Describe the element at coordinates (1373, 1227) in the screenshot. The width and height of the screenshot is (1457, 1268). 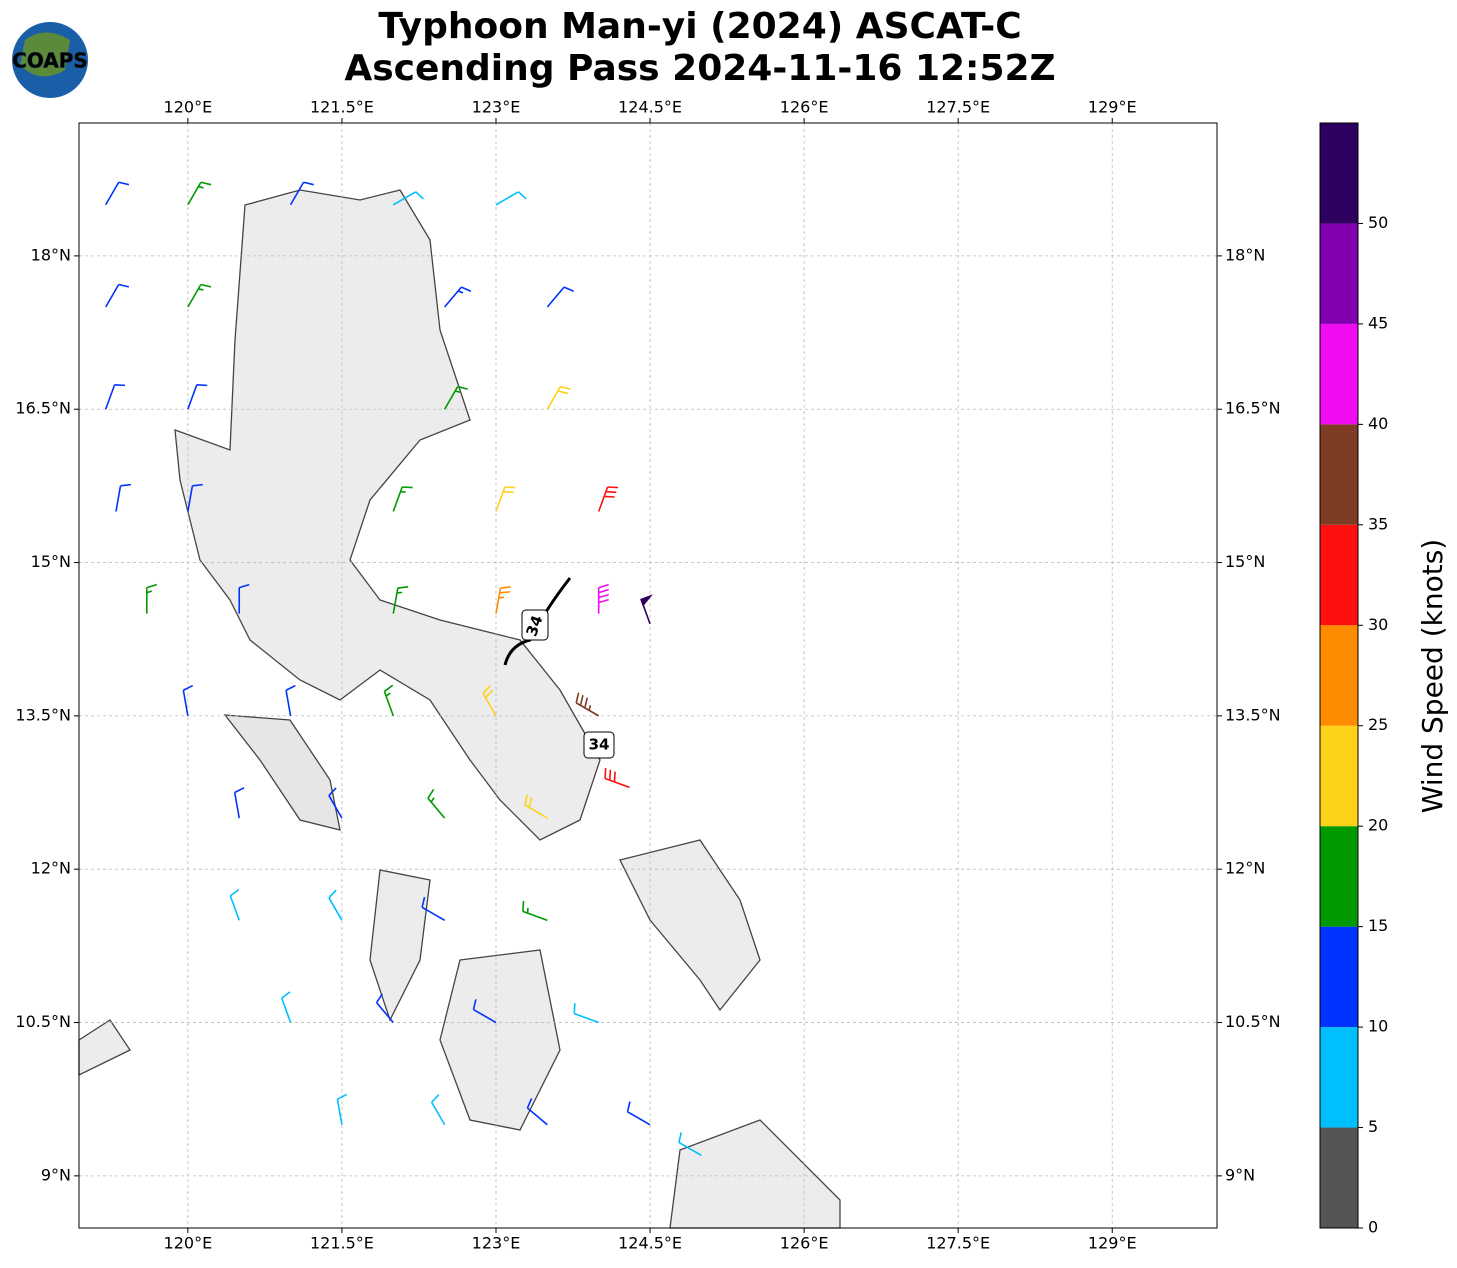
I see `colorbar-tick-label: 0` at that location.